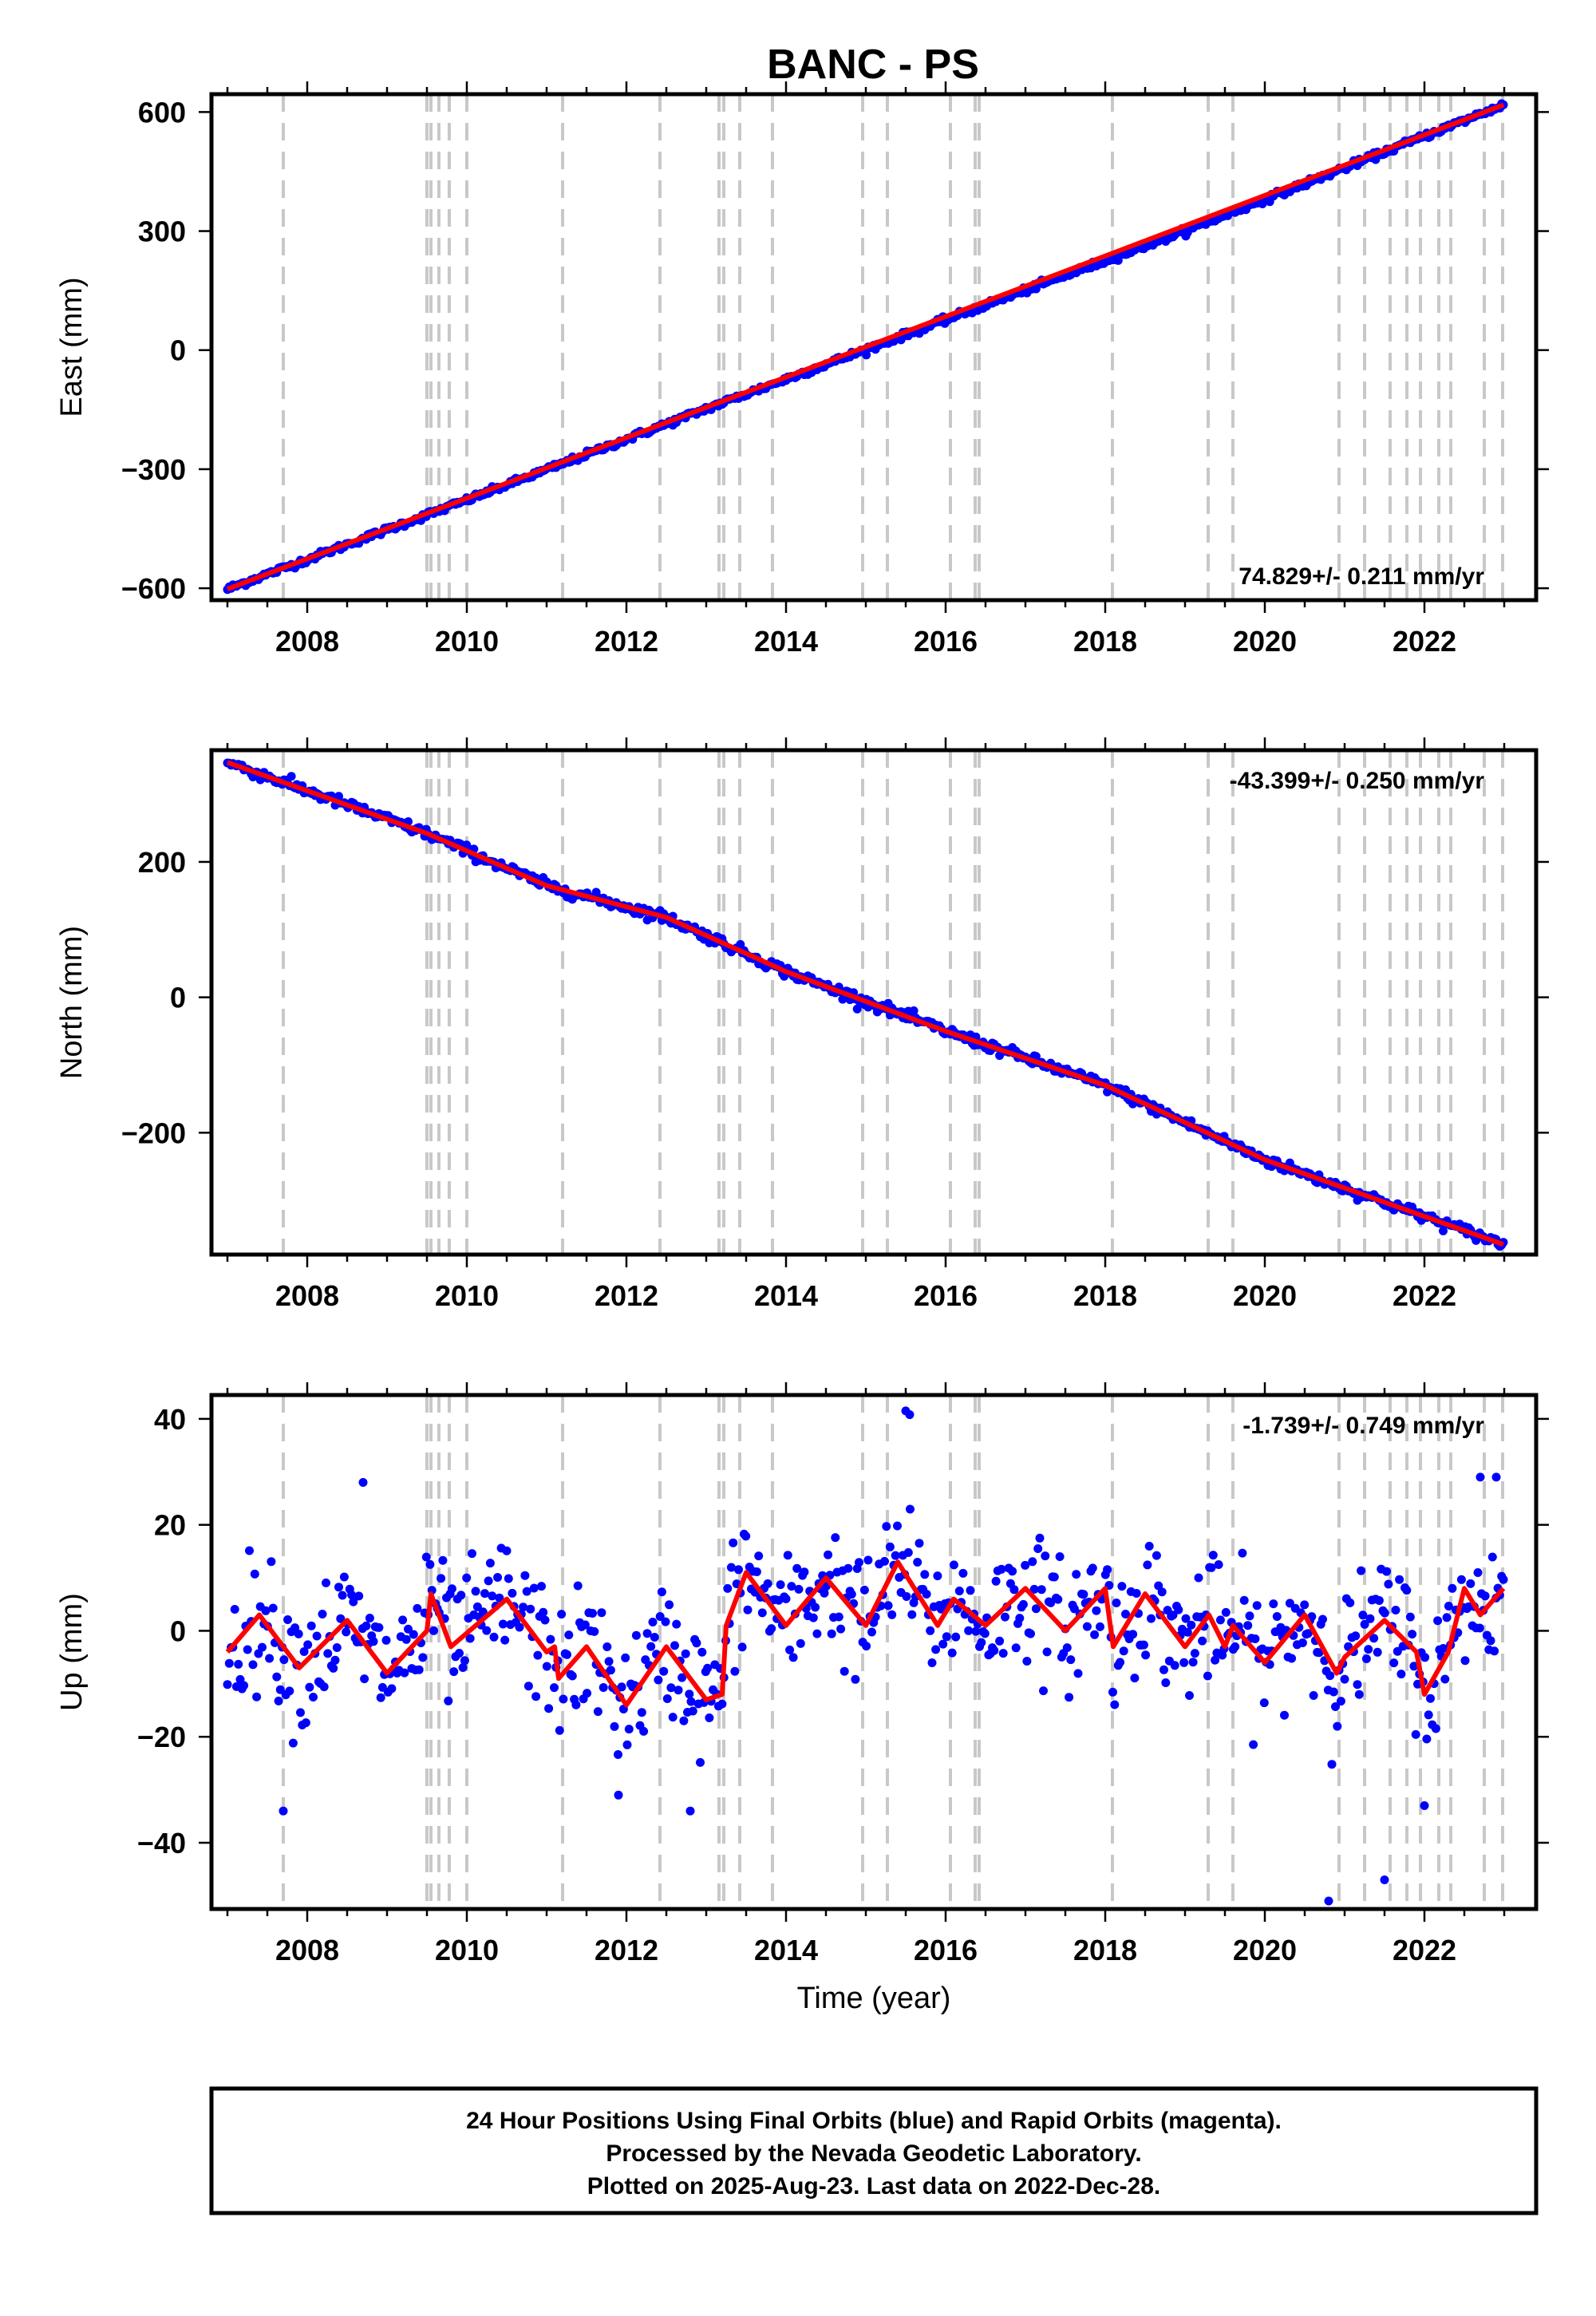 This screenshot has width=1596, height=2316. I want to click on y-tick-label: −20, so click(161, 1737).